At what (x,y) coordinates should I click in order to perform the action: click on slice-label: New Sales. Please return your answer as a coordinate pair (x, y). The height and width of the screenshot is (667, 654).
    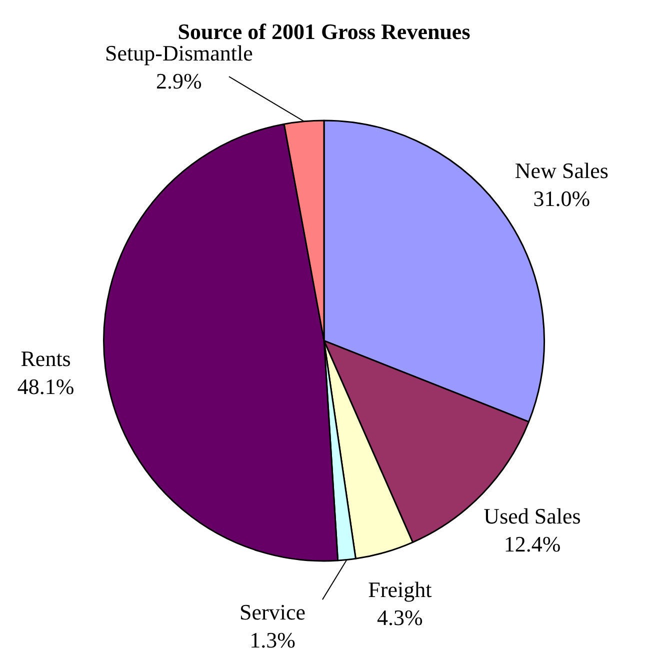
    Looking at the image, I should click on (561, 170).